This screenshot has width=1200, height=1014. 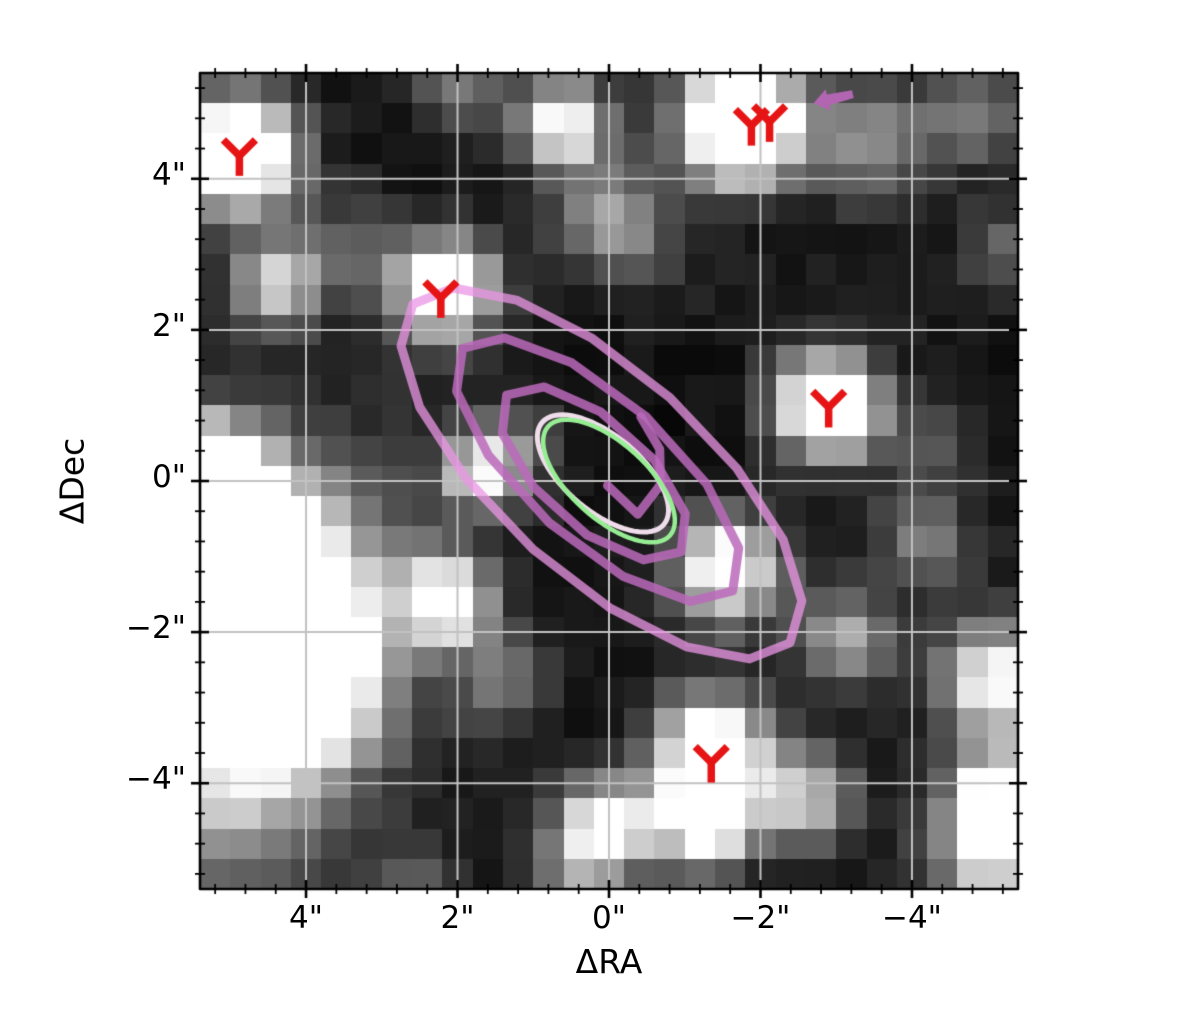 I want to click on y-tick-label: 0", so click(x=169, y=477).